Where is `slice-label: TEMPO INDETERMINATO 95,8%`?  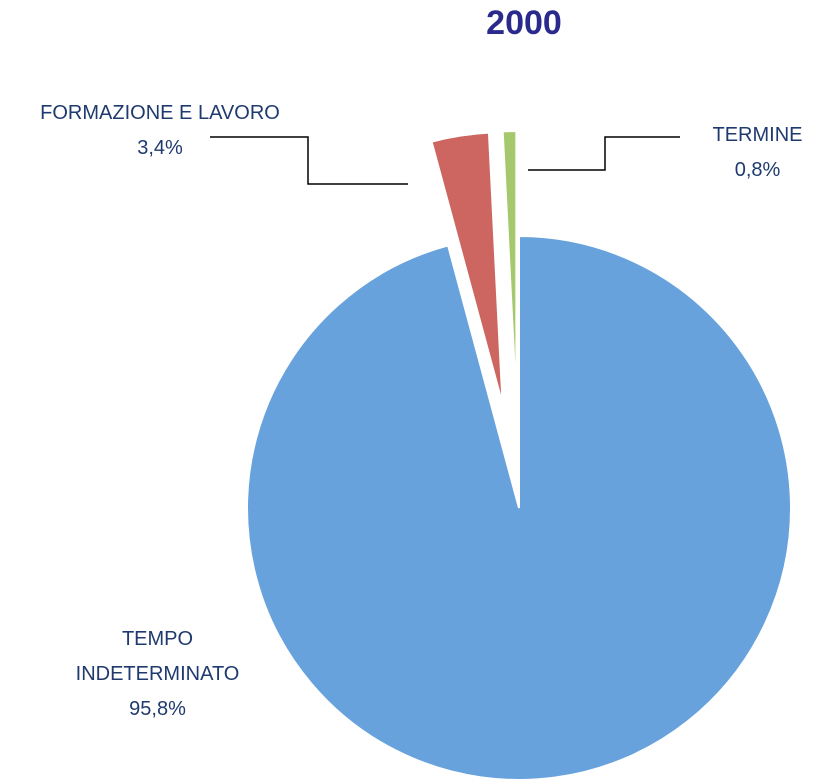
slice-label: TEMPO INDETERMINATO 95,8% is located at coordinates (157, 674).